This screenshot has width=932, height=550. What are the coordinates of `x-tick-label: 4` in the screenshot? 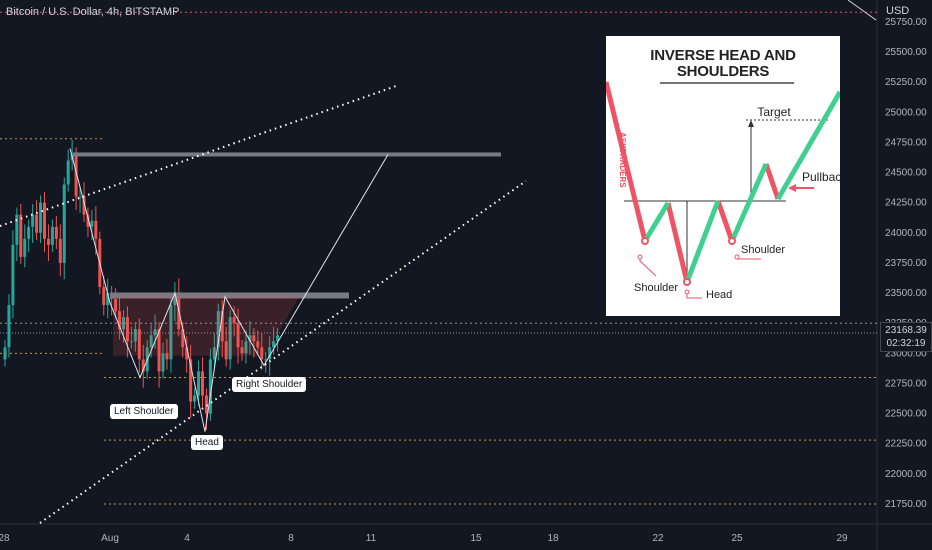 It's located at (187, 538).